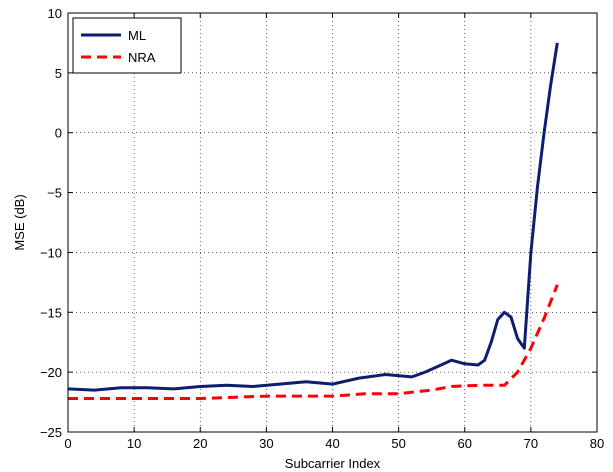 This screenshot has height=472, width=613. What do you see at coordinates (398, 443) in the screenshot?
I see `x-tick-label: 50` at bounding box center [398, 443].